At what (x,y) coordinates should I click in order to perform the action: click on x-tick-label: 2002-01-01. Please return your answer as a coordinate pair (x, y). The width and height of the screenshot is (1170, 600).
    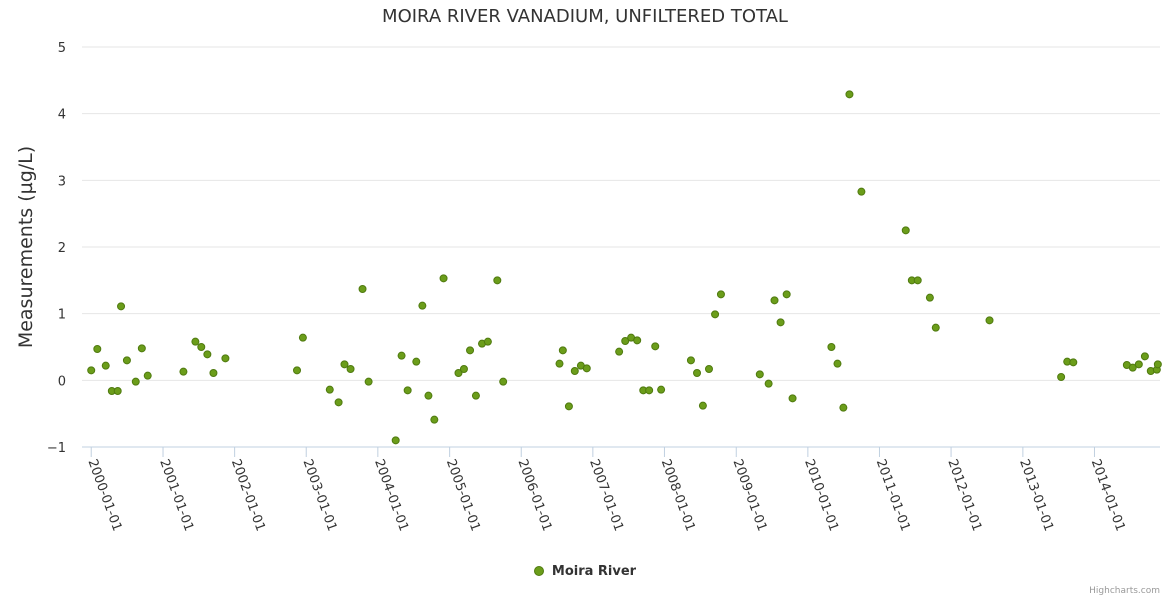
    Looking at the image, I should click on (248, 495).